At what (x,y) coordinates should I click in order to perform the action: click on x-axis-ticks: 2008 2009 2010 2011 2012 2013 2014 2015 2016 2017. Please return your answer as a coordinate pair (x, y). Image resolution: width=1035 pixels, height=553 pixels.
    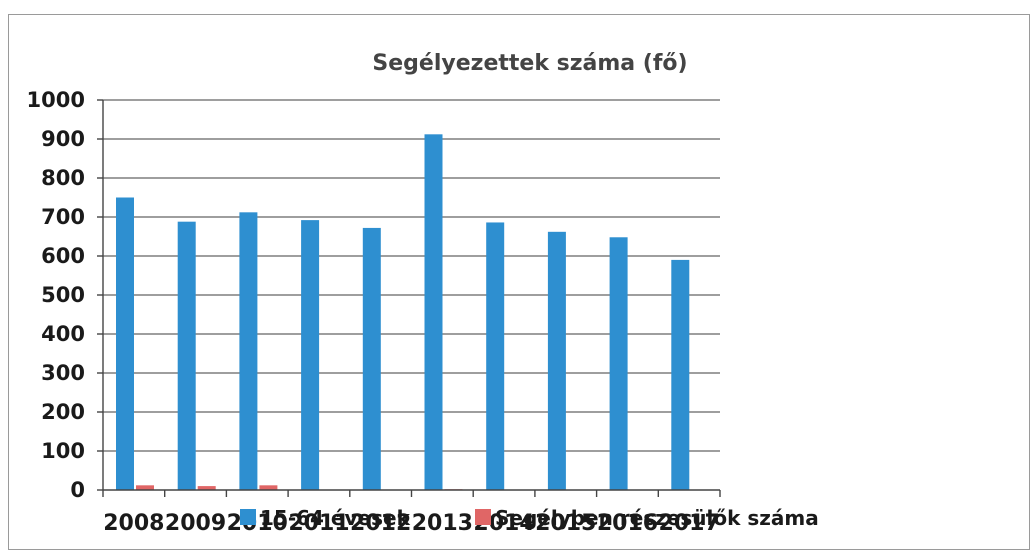
    Looking at the image, I should click on (411, 523).